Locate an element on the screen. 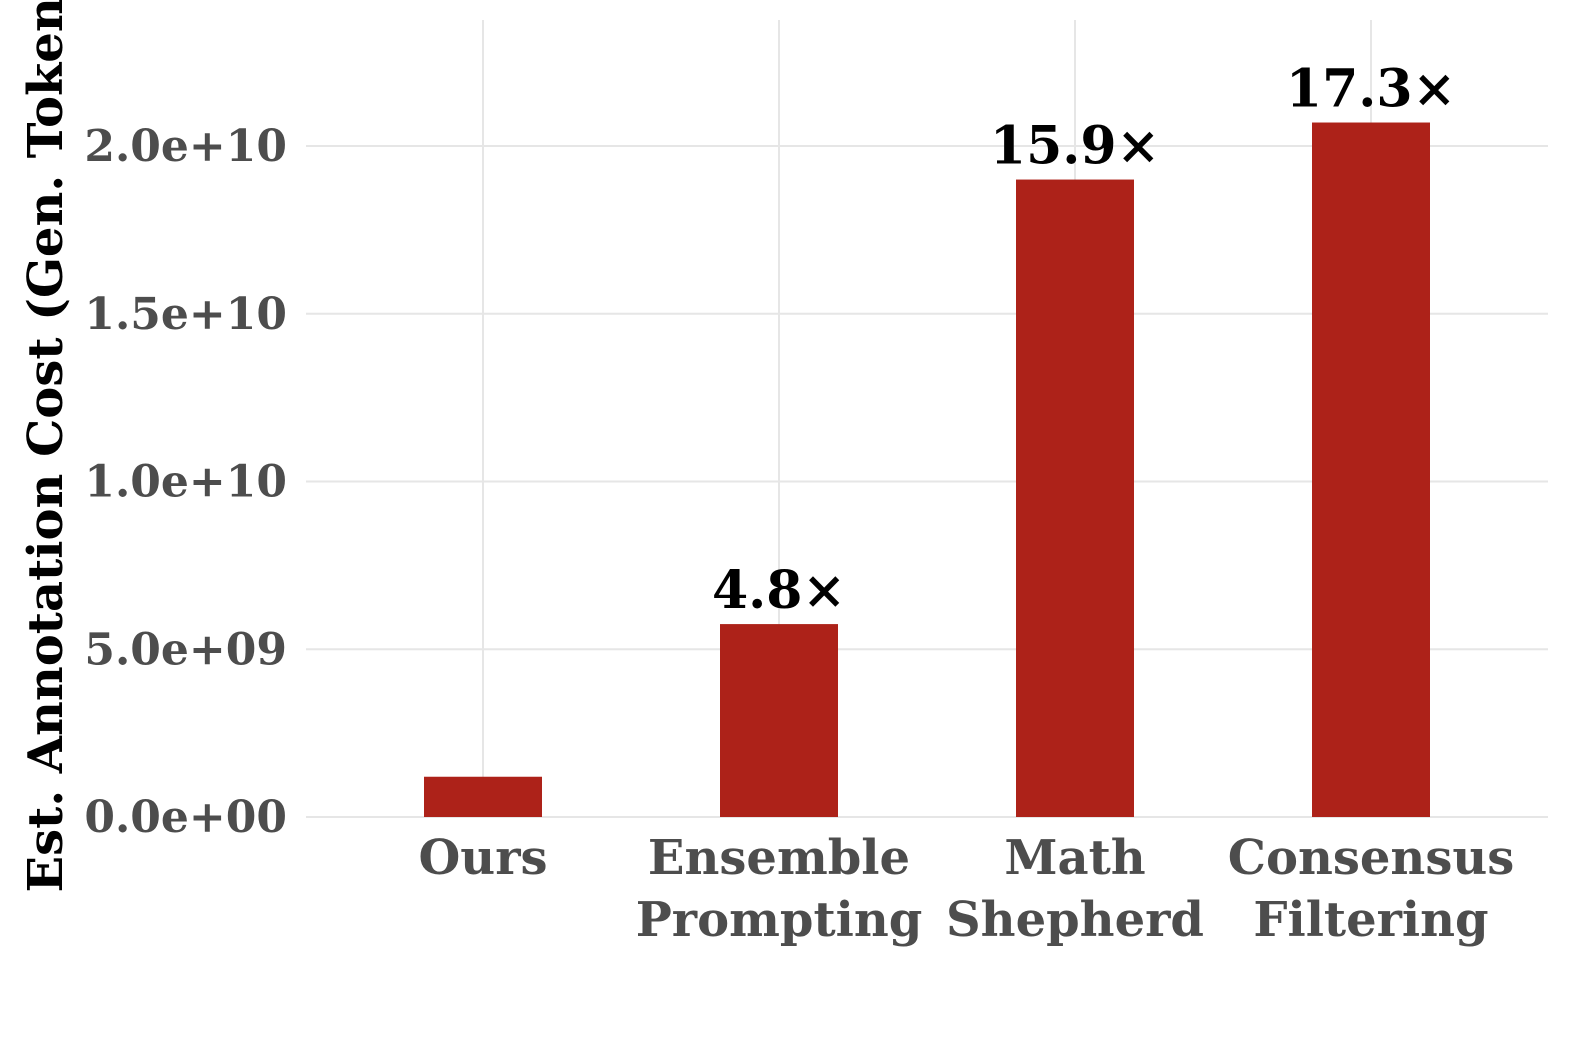 Image resolution: width=1578 pixels, height=1052 pixels. data-label: 4.8× is located at coordinates (779, 590).